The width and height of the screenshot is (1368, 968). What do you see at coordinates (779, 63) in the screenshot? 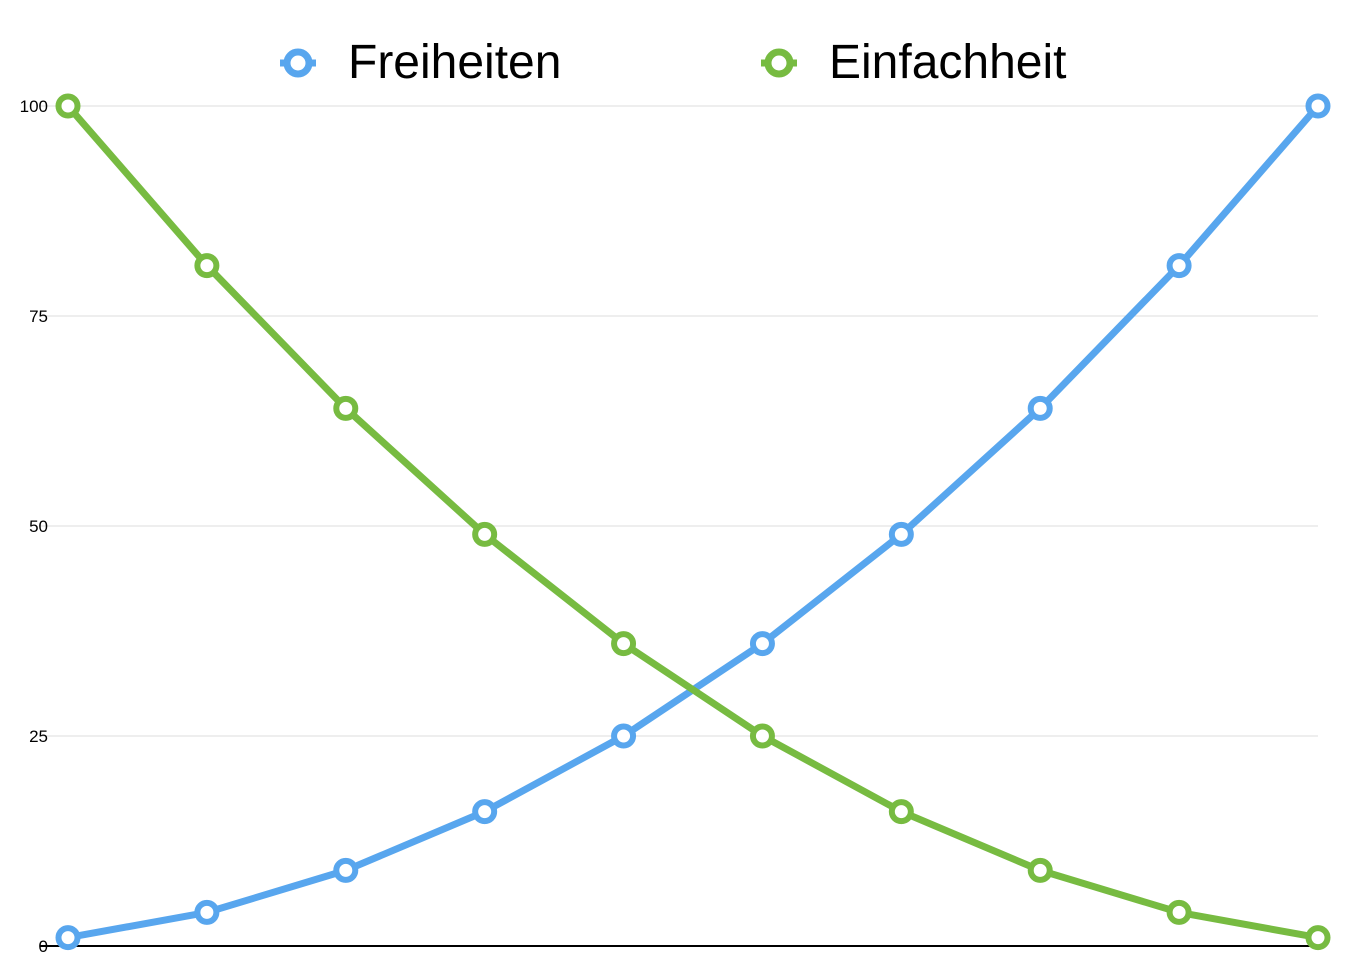
I see `legend-marker-einfachheit` at bounding box center [779, 63].